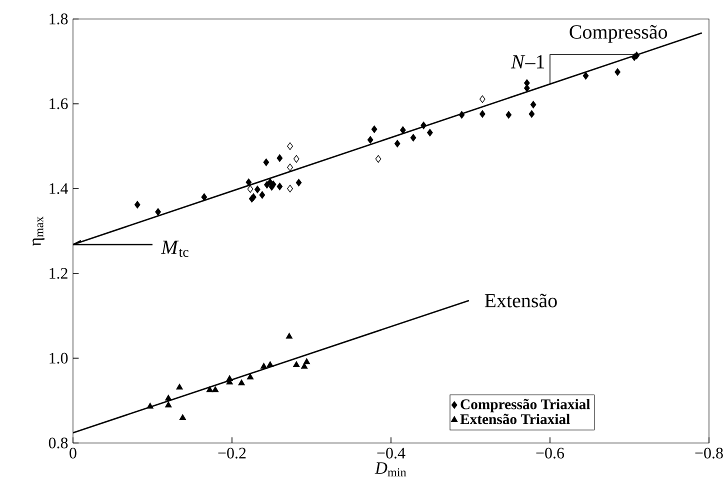 The height and width of the screenshot is (499, 727). What do you see at coordinates (520, 301) in the screenshot?
I see `annotation: Extensão` at bounding box center [520, 301].